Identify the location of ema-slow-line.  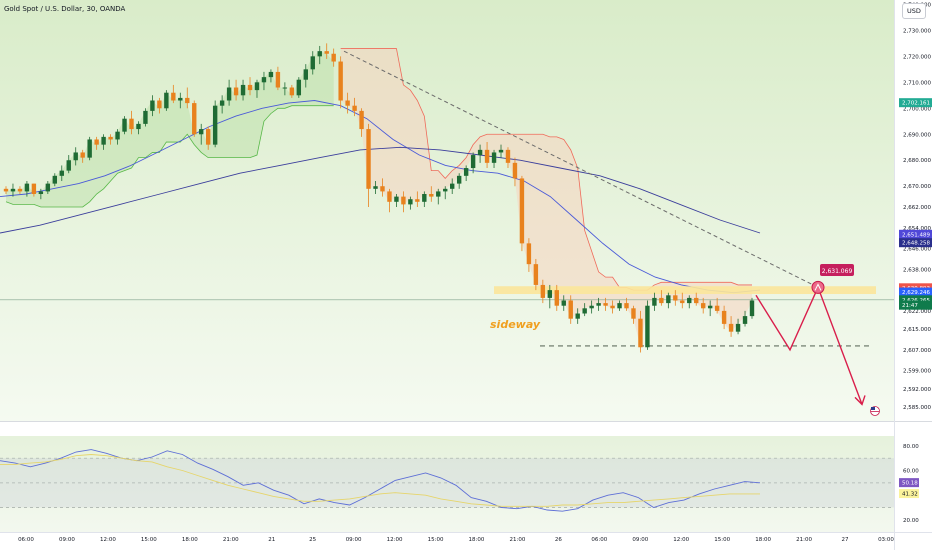
(380, 190).